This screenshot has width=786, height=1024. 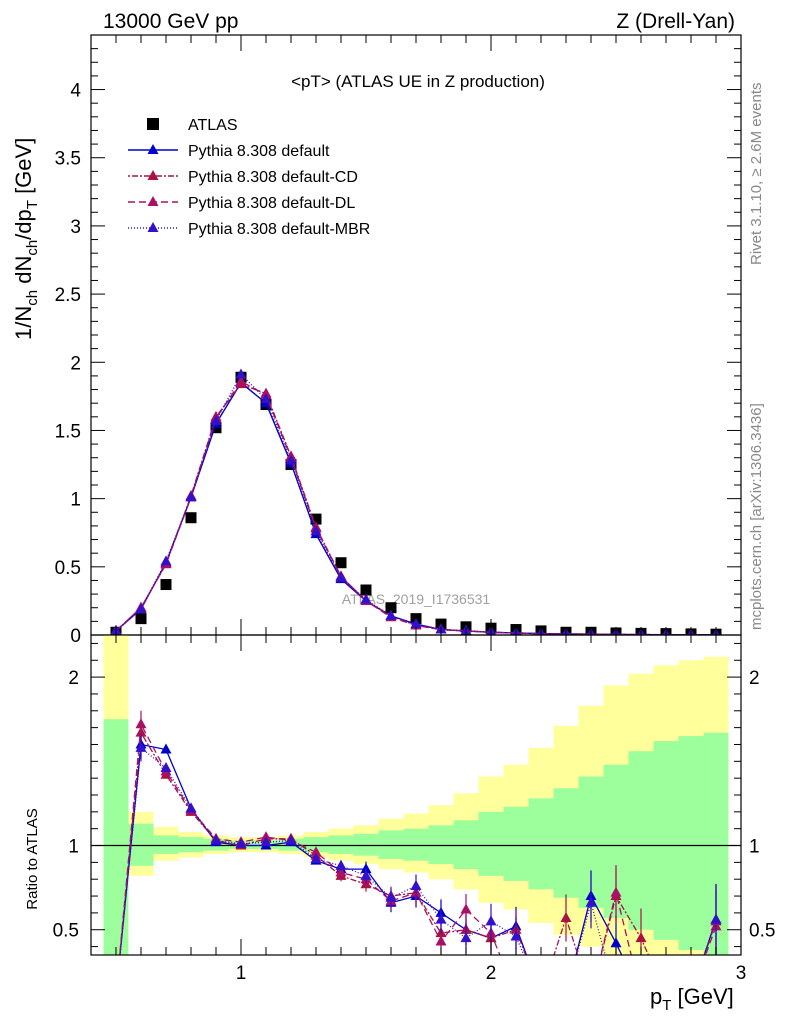 What do you see at coordinates (762, 931) in the screenshot?
I see `ratio-y-tick-label-right: 0.5` at bounding box center [762, 931].